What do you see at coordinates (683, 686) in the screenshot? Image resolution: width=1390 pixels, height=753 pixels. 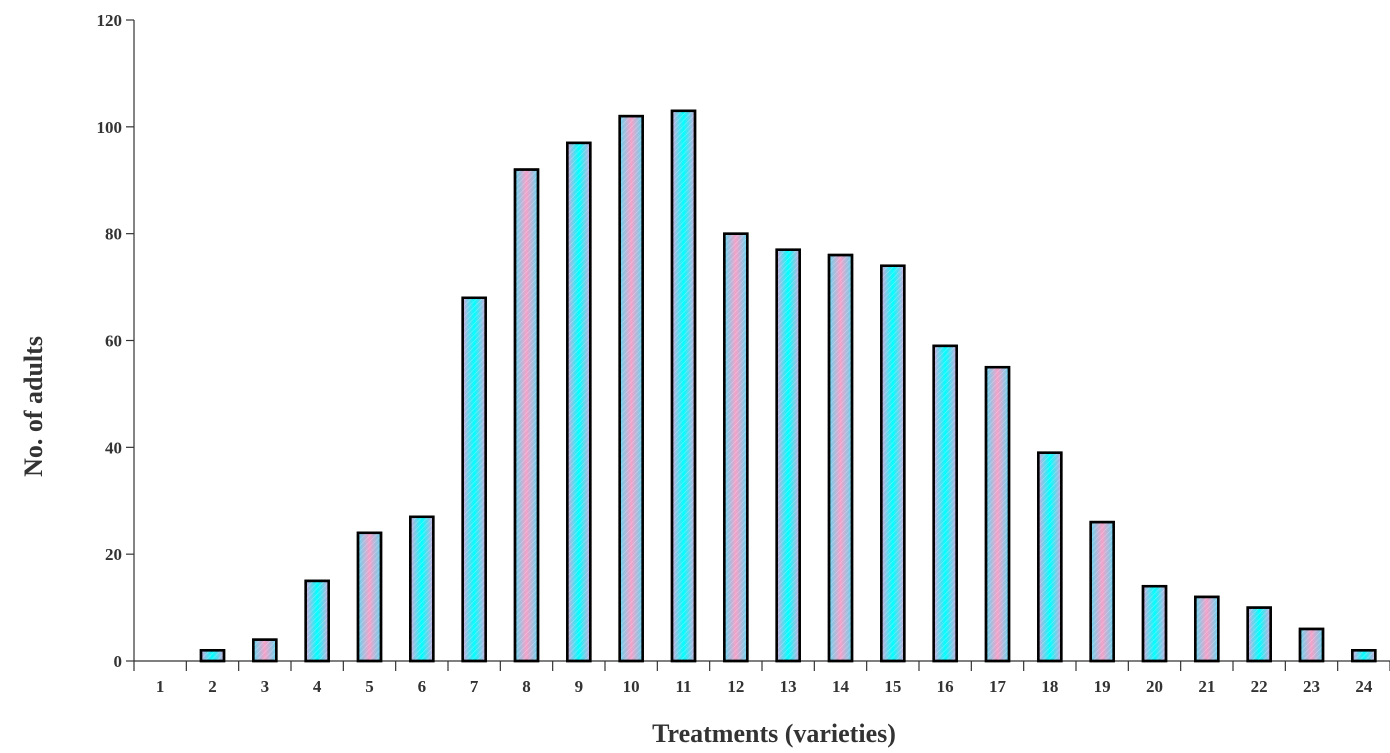 I see `x-tick-label: 11` at bounding box center [683, 686].